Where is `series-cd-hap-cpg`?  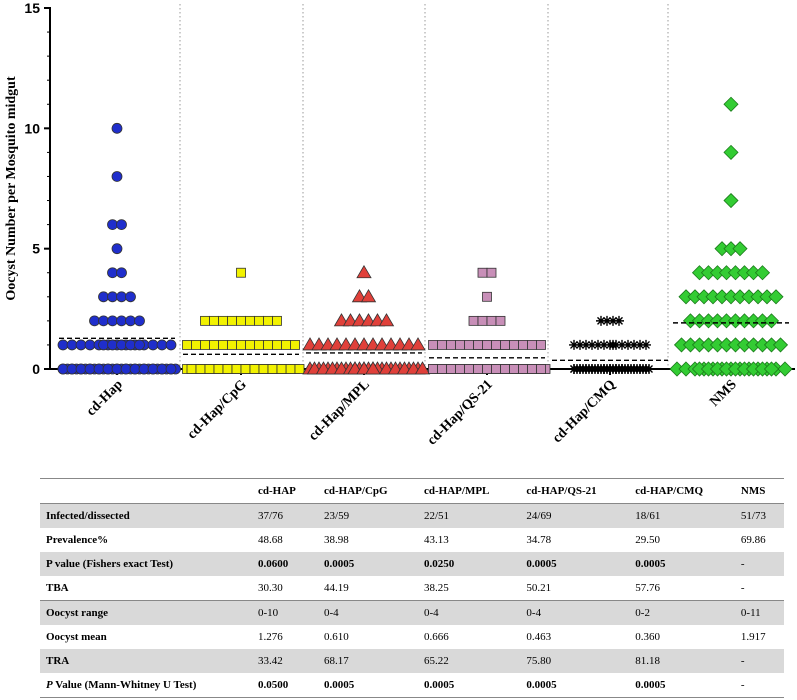
series-cd-hap-cpg is located at coordinates (243, 320).